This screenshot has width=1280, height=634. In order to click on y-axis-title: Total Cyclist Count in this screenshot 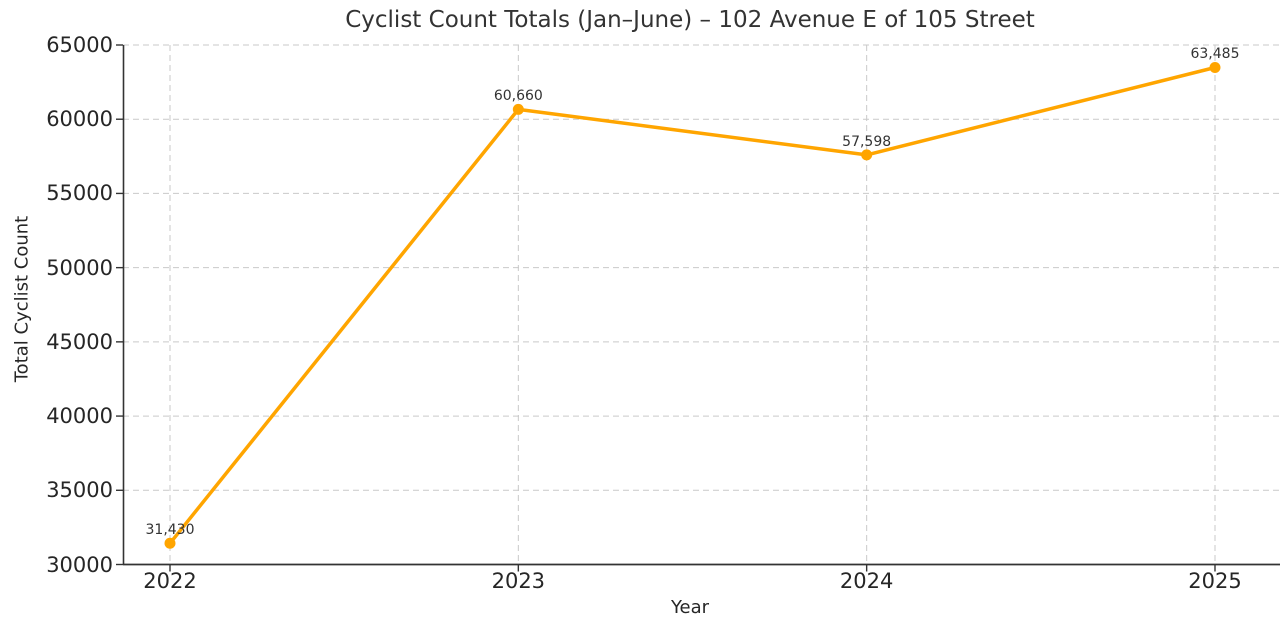, I will do `click(22, 299)`.